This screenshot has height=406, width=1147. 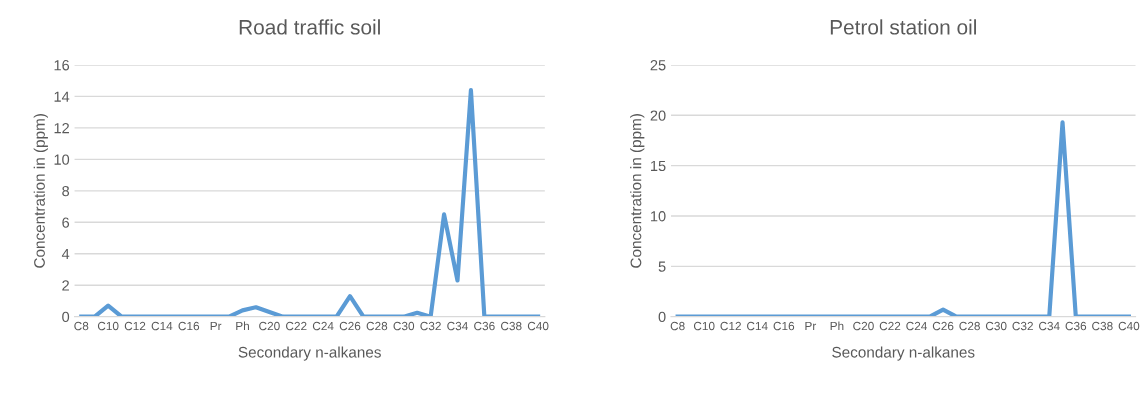 What do you see at coordinates (65, 285) in the screenshot?
I see `y-tick-label: 2` at bounding box center [65, 285].